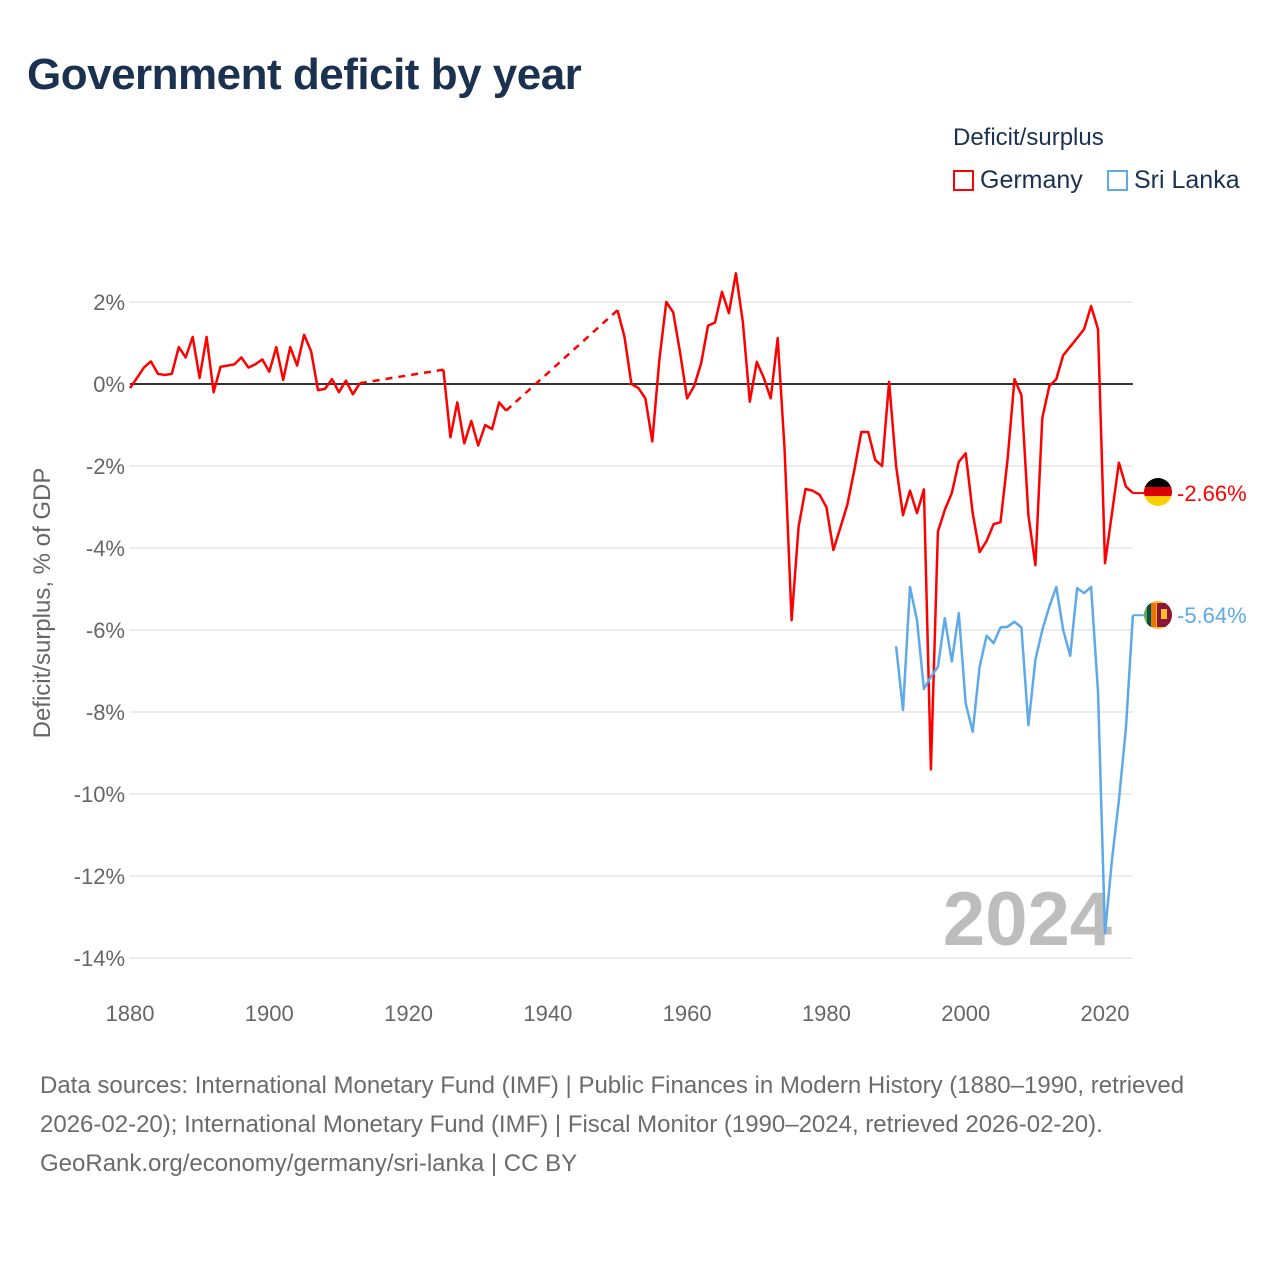 The image size is (1280, 1280). Describe the element at coordinates (1027, 919) in the screenshot. I see `current-year-watermark: 2024` at that location.